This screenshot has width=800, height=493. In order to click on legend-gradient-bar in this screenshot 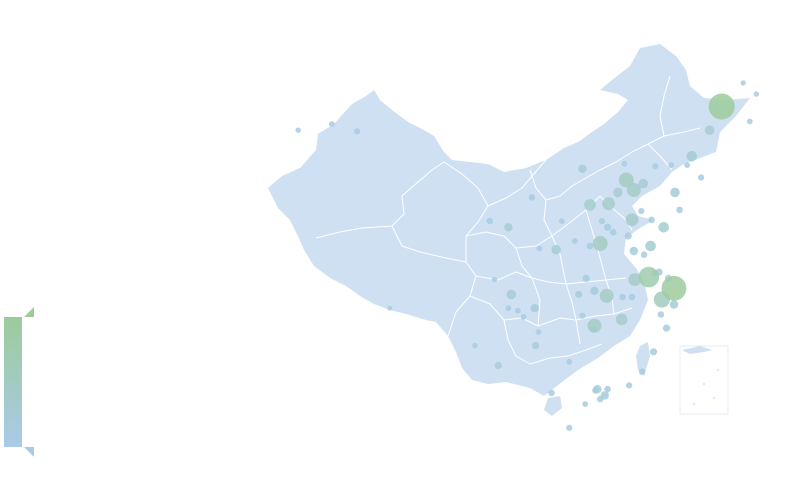, I will do `click(13, 382)`.